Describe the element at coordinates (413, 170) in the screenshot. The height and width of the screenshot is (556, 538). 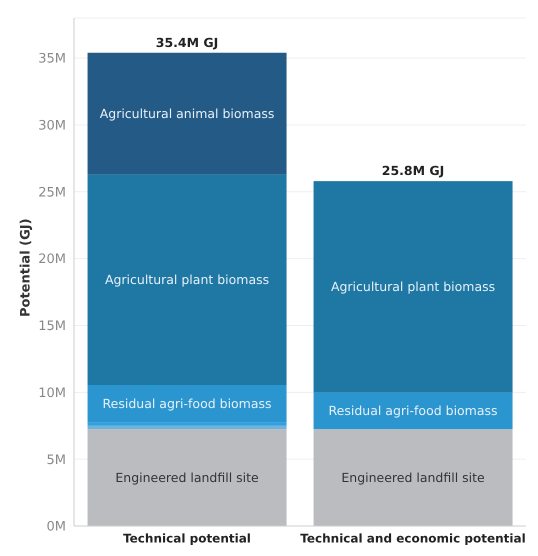
I see `total-label: 25.8M GJ` at that location.